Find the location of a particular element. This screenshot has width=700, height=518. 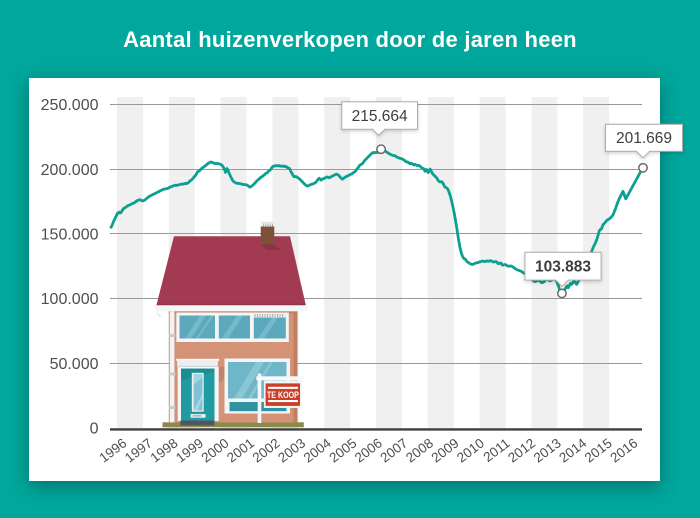

svg-text: 100.000 is located at coordinates (70, 299).